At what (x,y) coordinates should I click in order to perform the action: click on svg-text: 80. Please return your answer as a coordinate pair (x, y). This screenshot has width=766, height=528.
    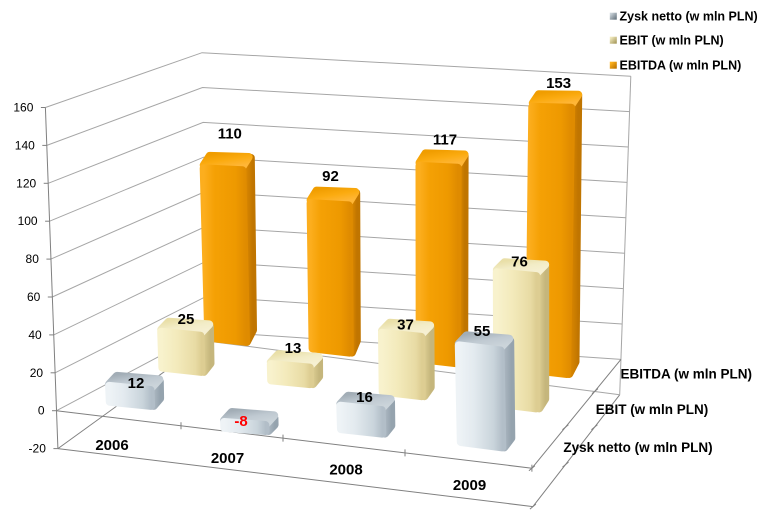
    Looking at the image, I should click on (33, 259).